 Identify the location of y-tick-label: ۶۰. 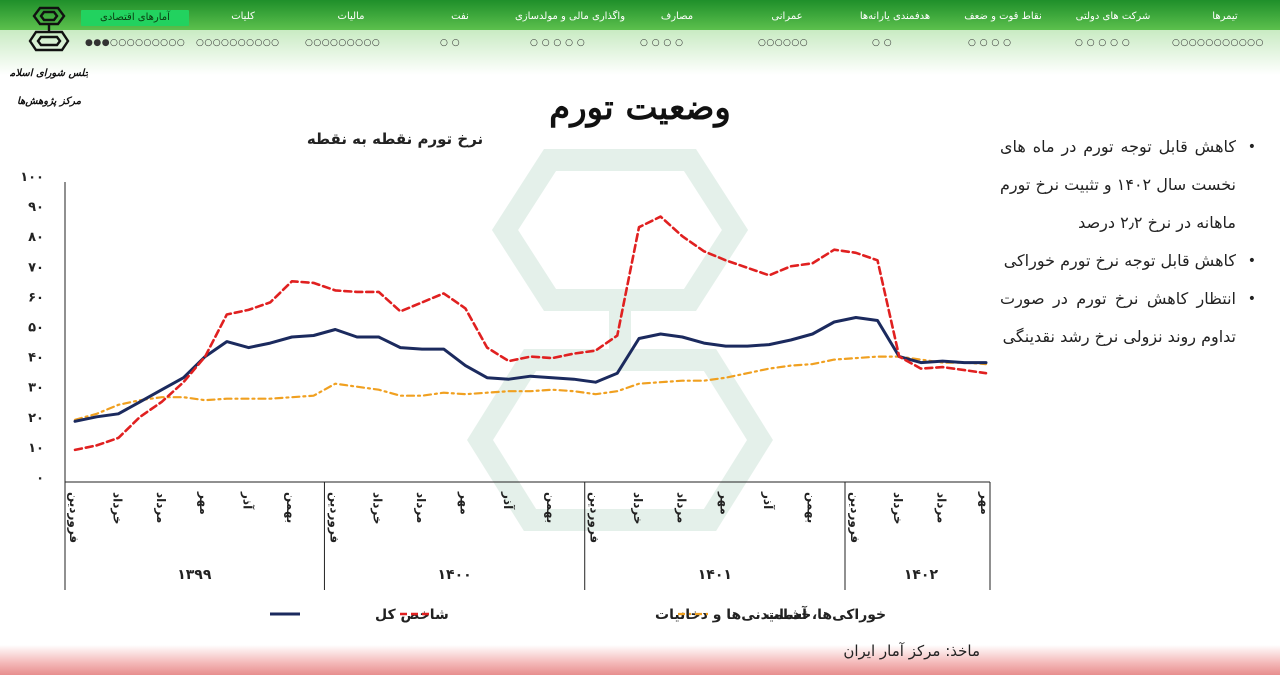
(36, 297).